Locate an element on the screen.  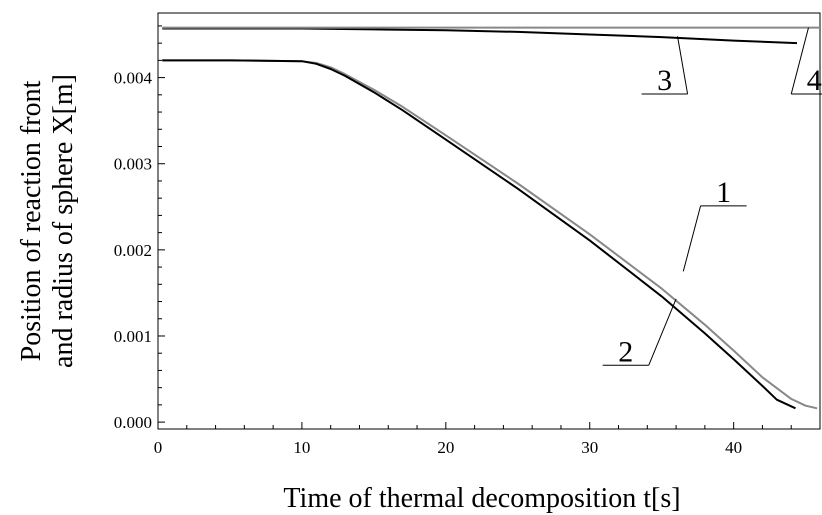
x-tick-label: 10 is located at coordinates (301, 447).